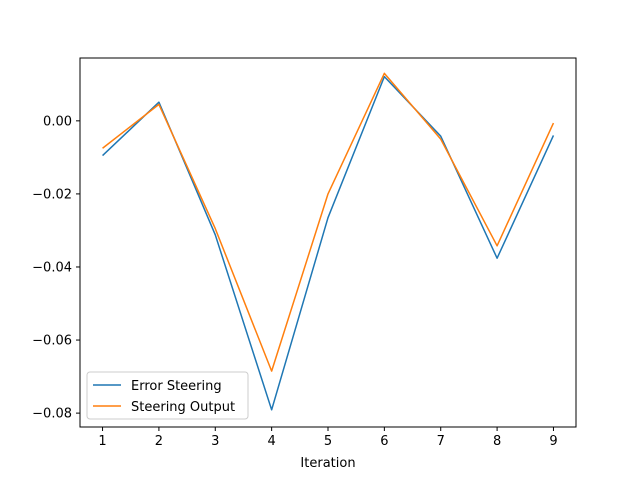 The height and width of the screenshot is (484, 640). What do you see at coordinates (52, 341) in the screenshot?
I see `y-tick-label: −0.06` at bounding box center [52, 341].